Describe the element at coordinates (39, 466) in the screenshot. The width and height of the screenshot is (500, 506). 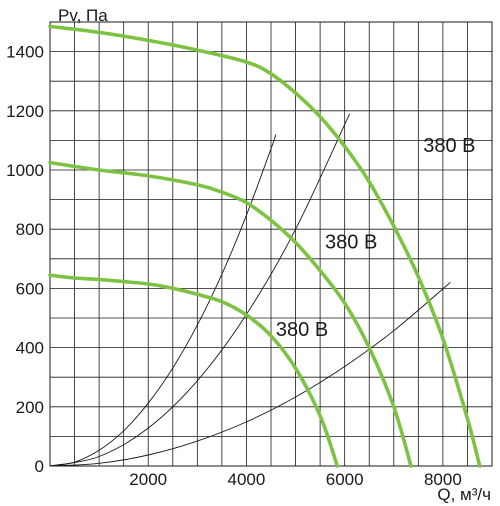
I see `y-tick-label: 0` at that location.